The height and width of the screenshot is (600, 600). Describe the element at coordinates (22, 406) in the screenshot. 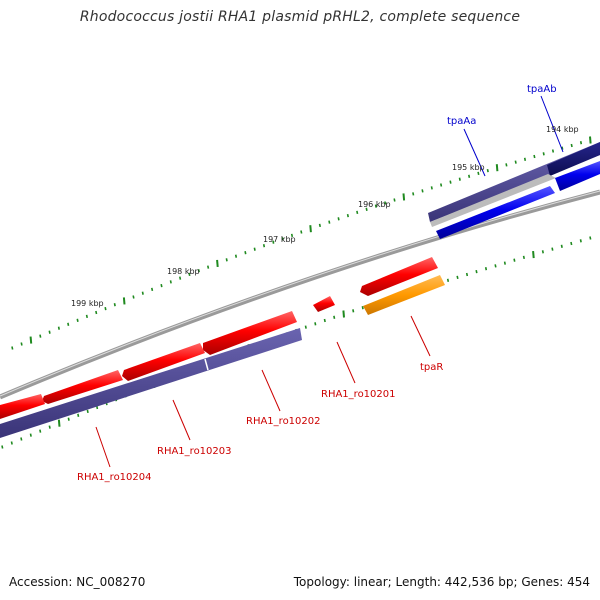

I see `gene-left-edge-arrow` at that location.